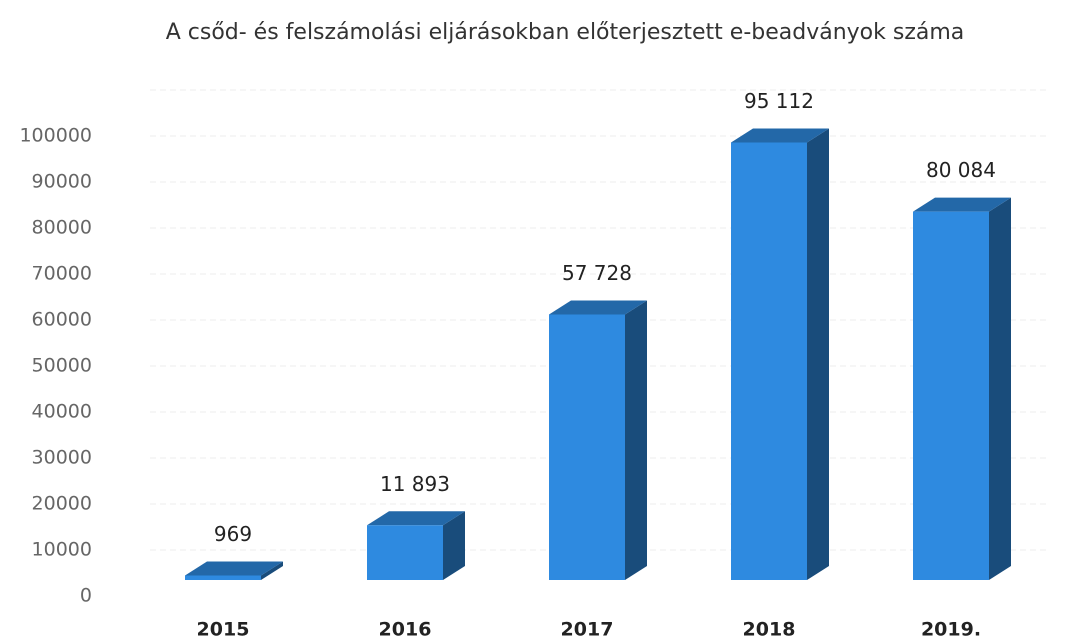 This screenshot has width=1078, height=641. Describe the element at coordinates (405, 630) in the screenshot. I see `x-tick-label: 2016` at that location.